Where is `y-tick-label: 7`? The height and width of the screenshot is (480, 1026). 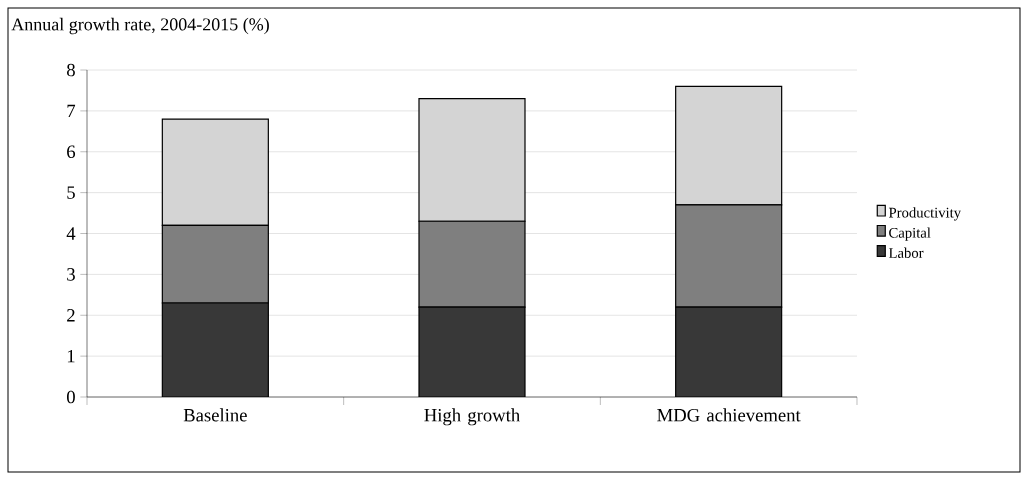
y-tick-label: 7 is located at coordinates (71, 110).